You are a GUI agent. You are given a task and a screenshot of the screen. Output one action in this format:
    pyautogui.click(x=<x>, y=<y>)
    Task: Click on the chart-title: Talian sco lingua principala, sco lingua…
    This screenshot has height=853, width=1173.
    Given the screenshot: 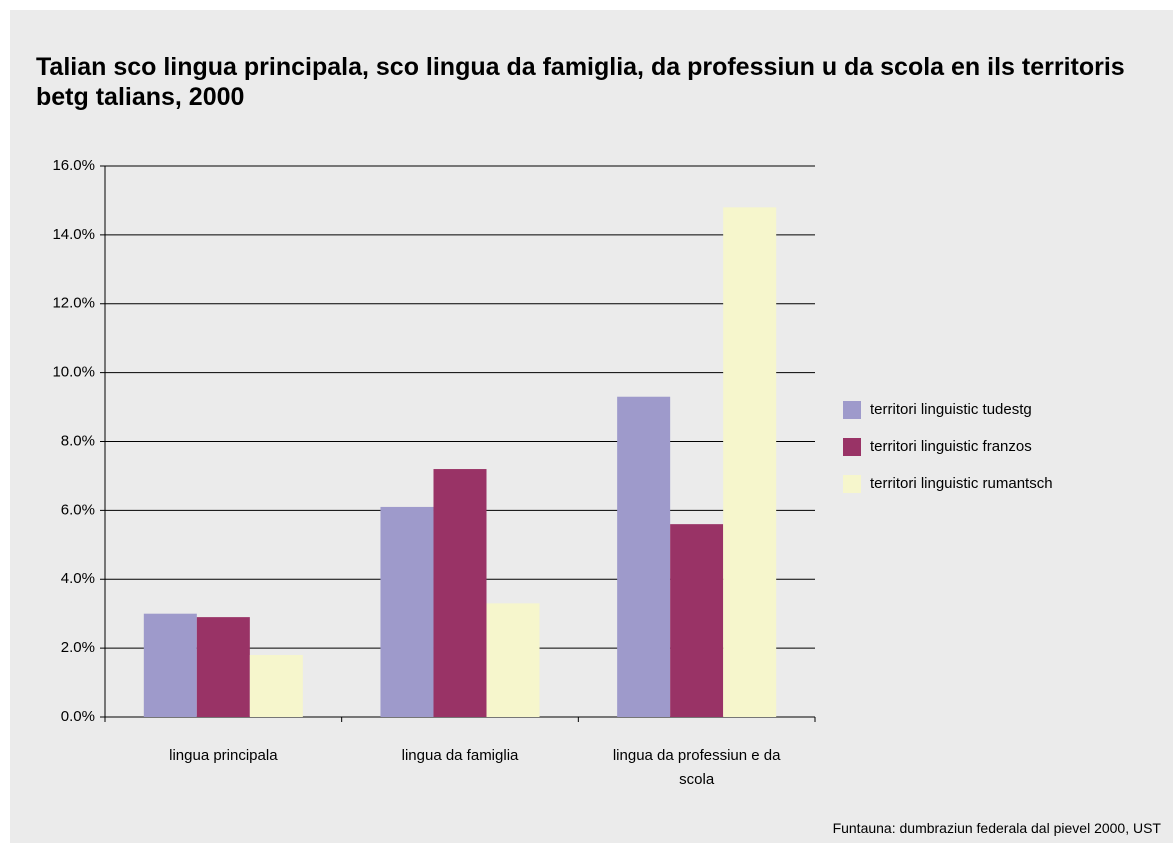 What is the action you would take?
    pyautogui.click(x=580, y=82)
    